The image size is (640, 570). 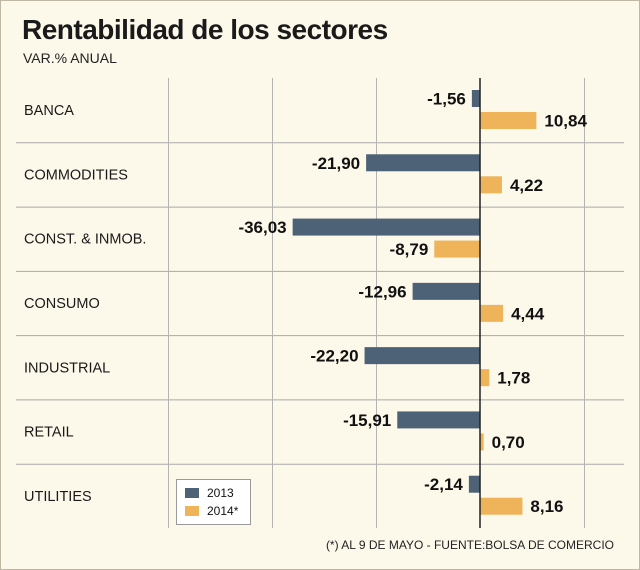 I want to click on data-label: -1,56, so click(x=446, y=99).